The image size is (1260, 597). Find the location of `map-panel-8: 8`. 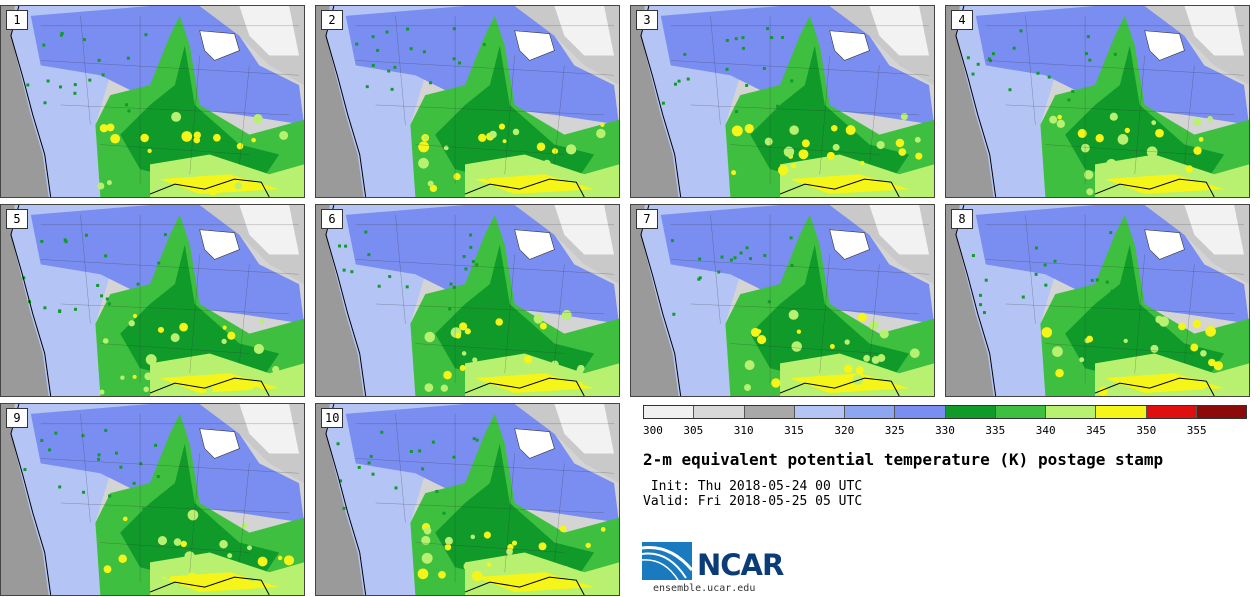

map-panel-8: 8 is located at coordinates (1097, 300).